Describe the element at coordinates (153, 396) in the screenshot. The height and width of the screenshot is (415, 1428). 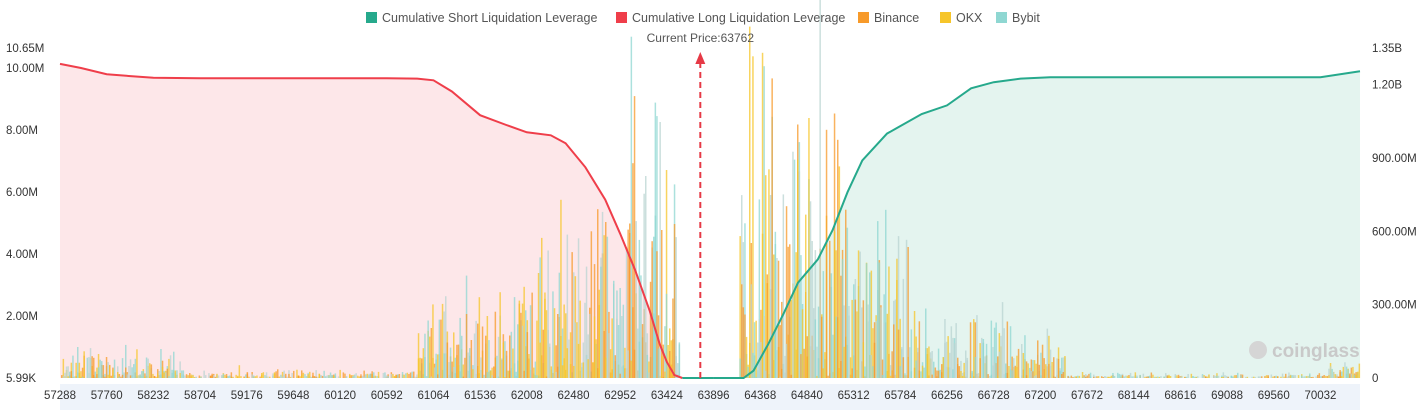
I see `x-tick-label: 58232` at that location.